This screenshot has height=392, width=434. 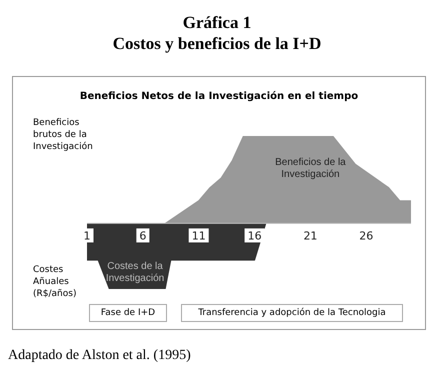 I want to click on text: Beneficios Netos de la Investigación en el tiempo, so click(x=219, y=96).